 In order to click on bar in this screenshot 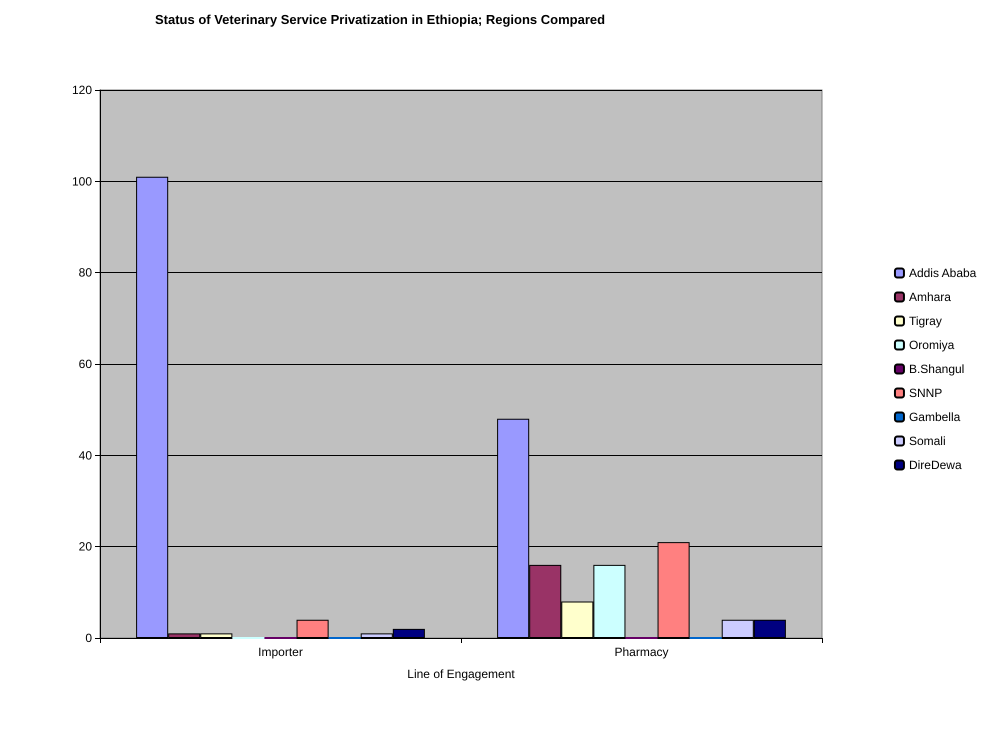, I will do `click(312, 629)`.